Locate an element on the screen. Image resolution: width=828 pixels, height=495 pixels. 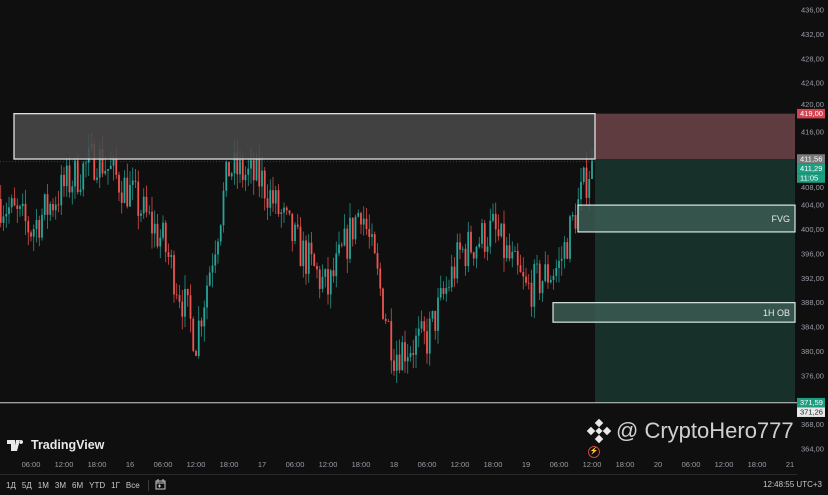
x-tick-label: 19 is located at coordinates (526, 464).